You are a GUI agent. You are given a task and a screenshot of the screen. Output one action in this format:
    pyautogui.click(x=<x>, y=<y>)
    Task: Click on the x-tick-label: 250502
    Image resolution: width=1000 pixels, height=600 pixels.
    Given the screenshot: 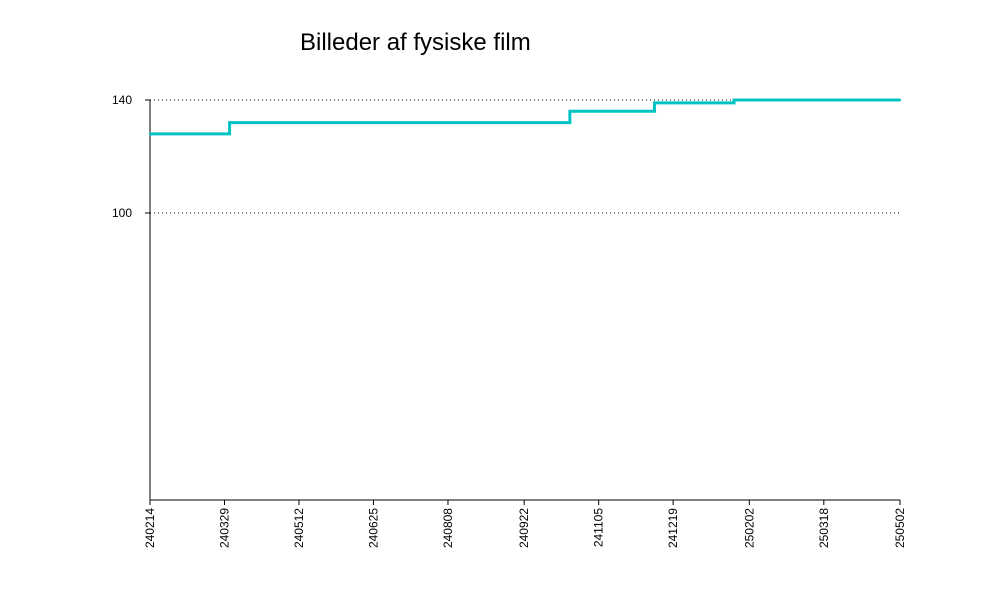 What is the action you would take?
    pyautogui.click(x=900, y=528)
    